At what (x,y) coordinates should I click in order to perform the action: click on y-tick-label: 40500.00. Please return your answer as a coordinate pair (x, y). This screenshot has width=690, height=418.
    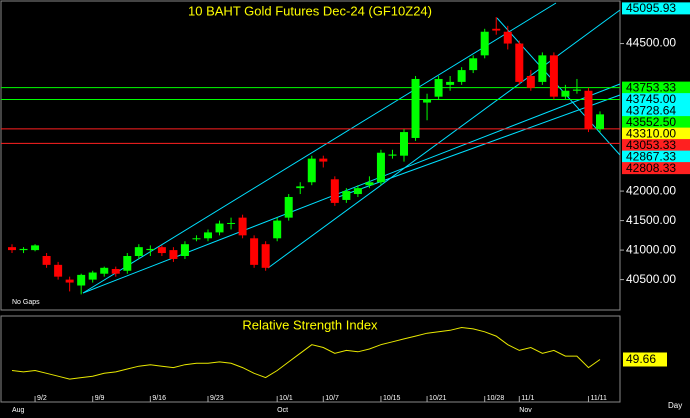
    Looking at the image, I should click on (651, 279).